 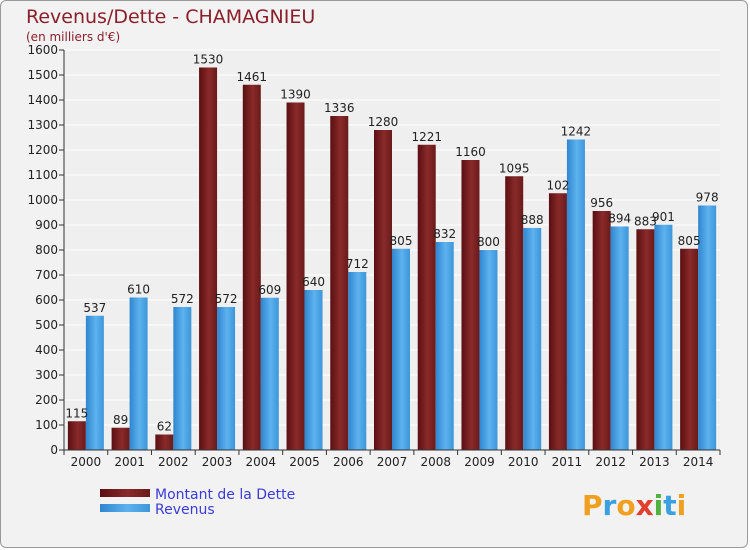 What do you see at coordinates (348, 462) in the screenshot?
I see `x-tick-label: 2006` at bounding box center [348, 462].